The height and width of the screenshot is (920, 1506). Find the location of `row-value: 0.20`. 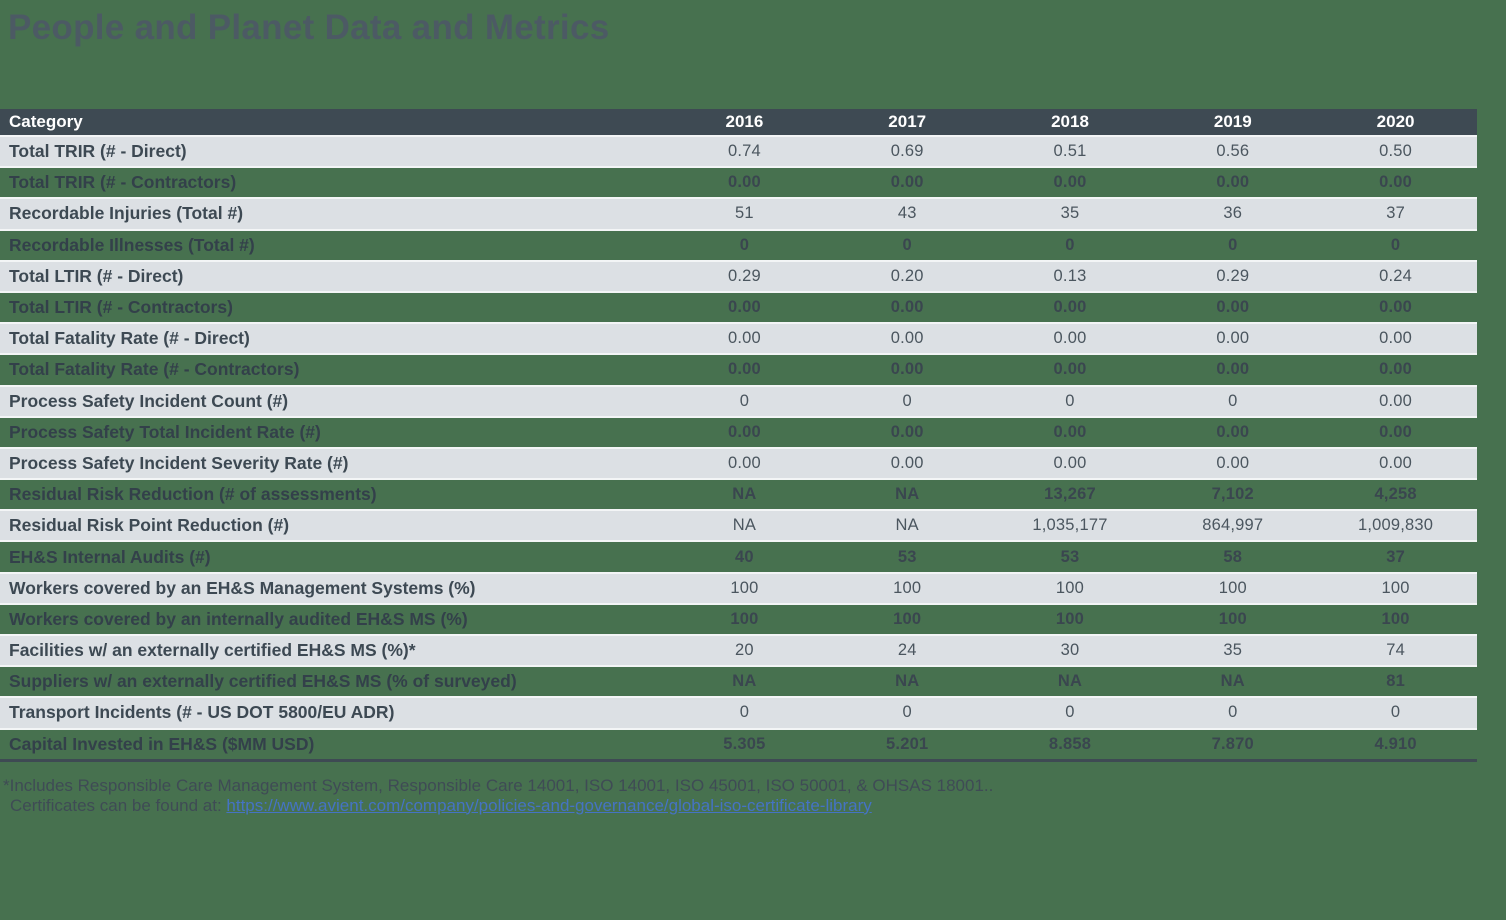

row-value: 0.20 is located at coordinates (907, 277).